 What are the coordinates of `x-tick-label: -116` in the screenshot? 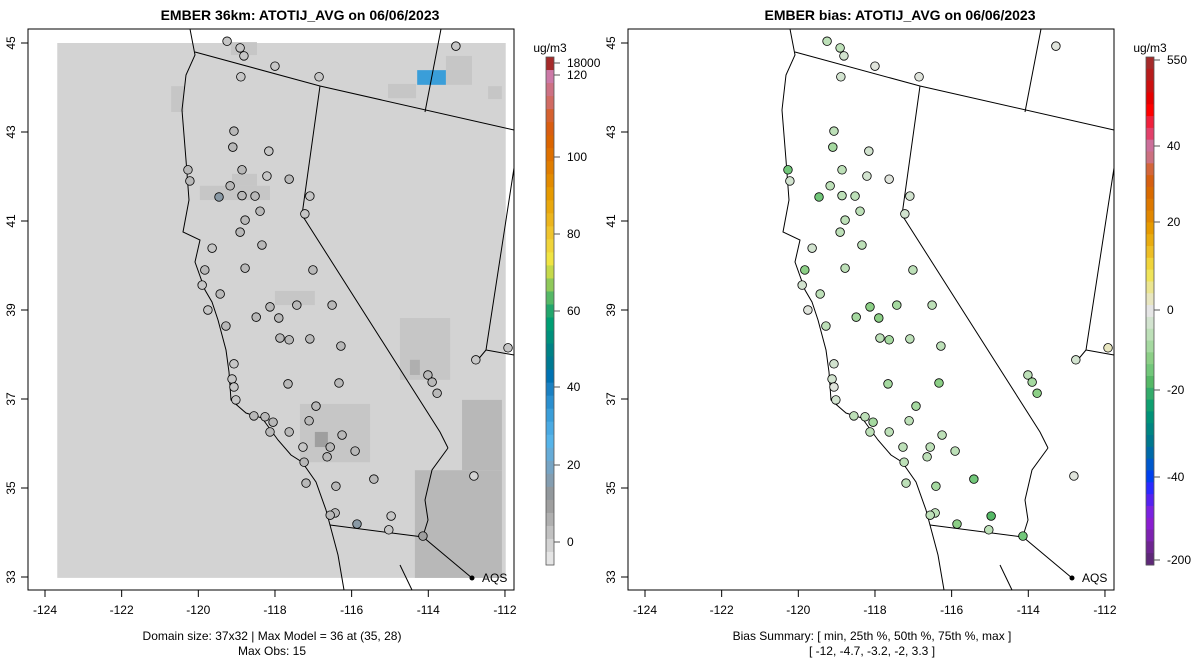 It's located at (351, 610).